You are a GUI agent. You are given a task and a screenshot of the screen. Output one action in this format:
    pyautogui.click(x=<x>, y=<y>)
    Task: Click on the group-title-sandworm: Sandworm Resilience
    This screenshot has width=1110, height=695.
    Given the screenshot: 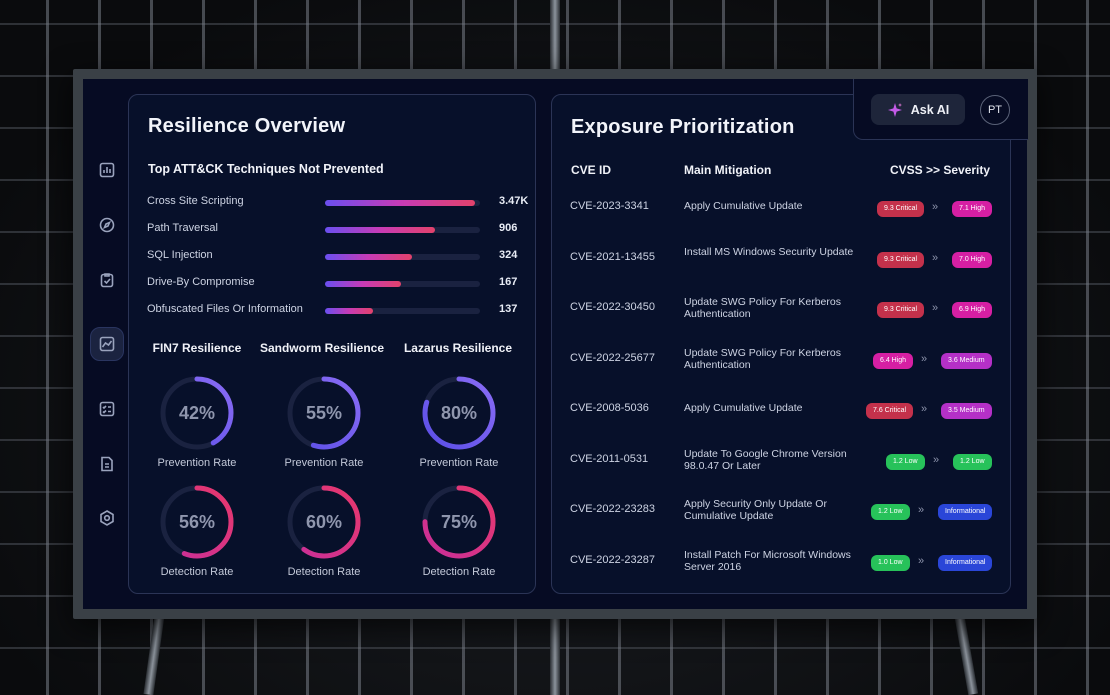 What is the action you would take?
    pyautogui.click(x=322, y=348)
    